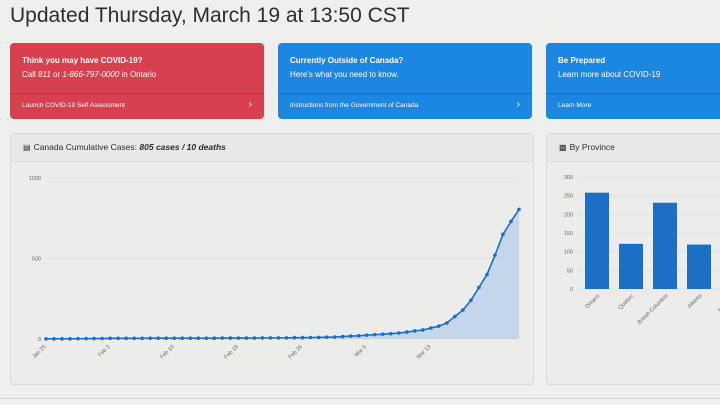  What do you see at coordinates (568, 197) in the screenshot?
I see `y-tick-label: 250` at bounding box center [568, 197].